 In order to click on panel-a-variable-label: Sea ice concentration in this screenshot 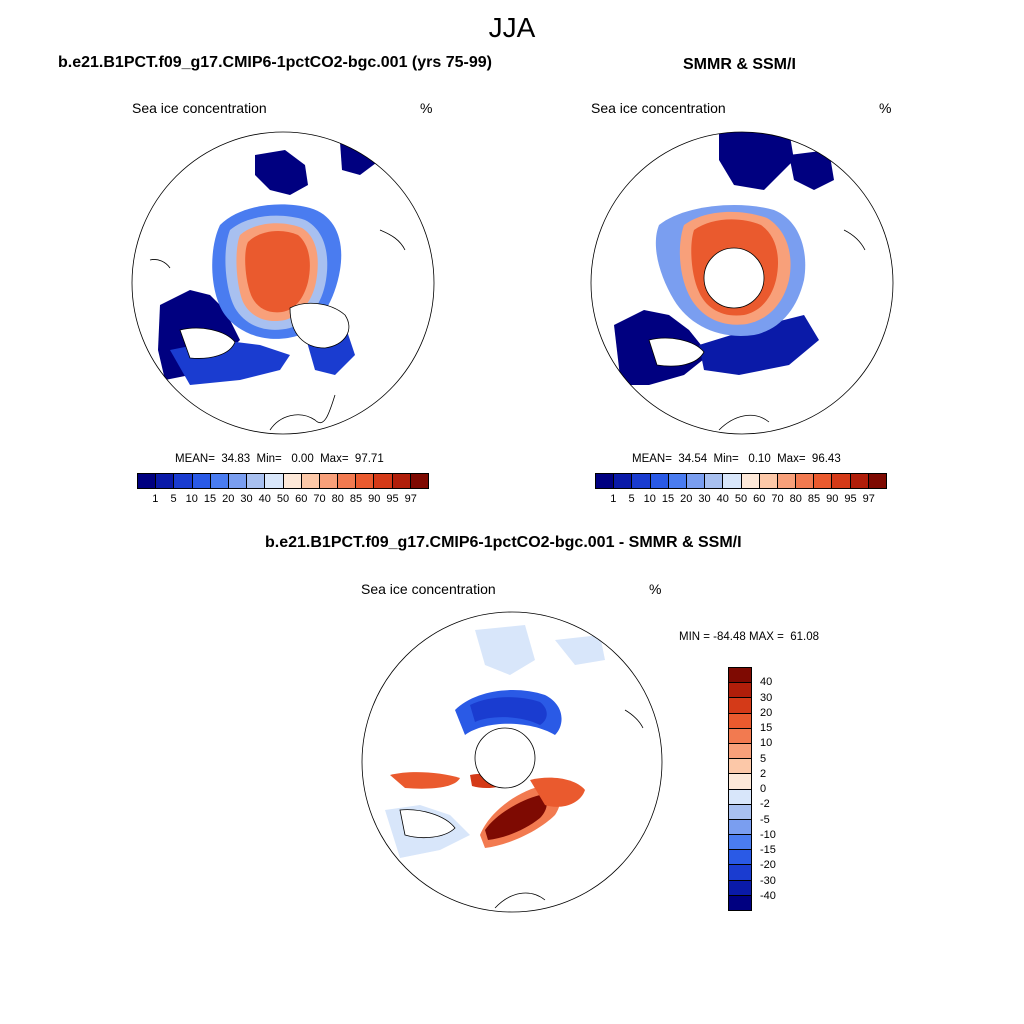, I will do `click(199, 108)`.